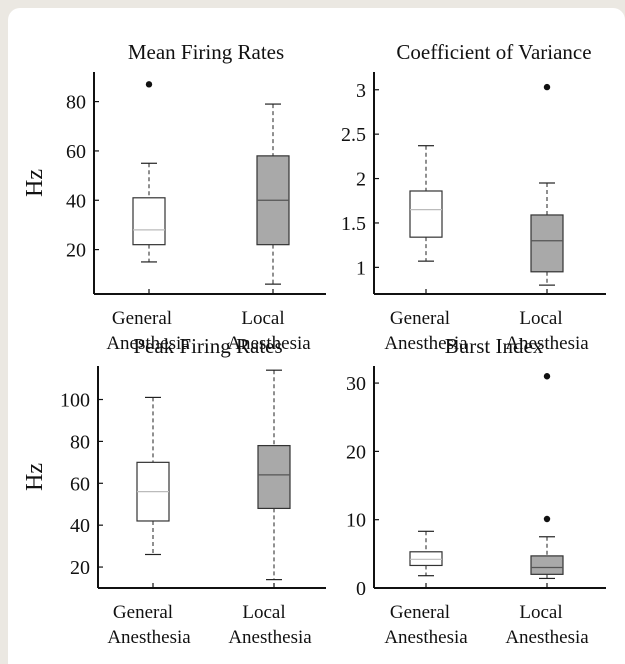  I want to click on chart-title: Coefficient of Variance, so click(493, 52).